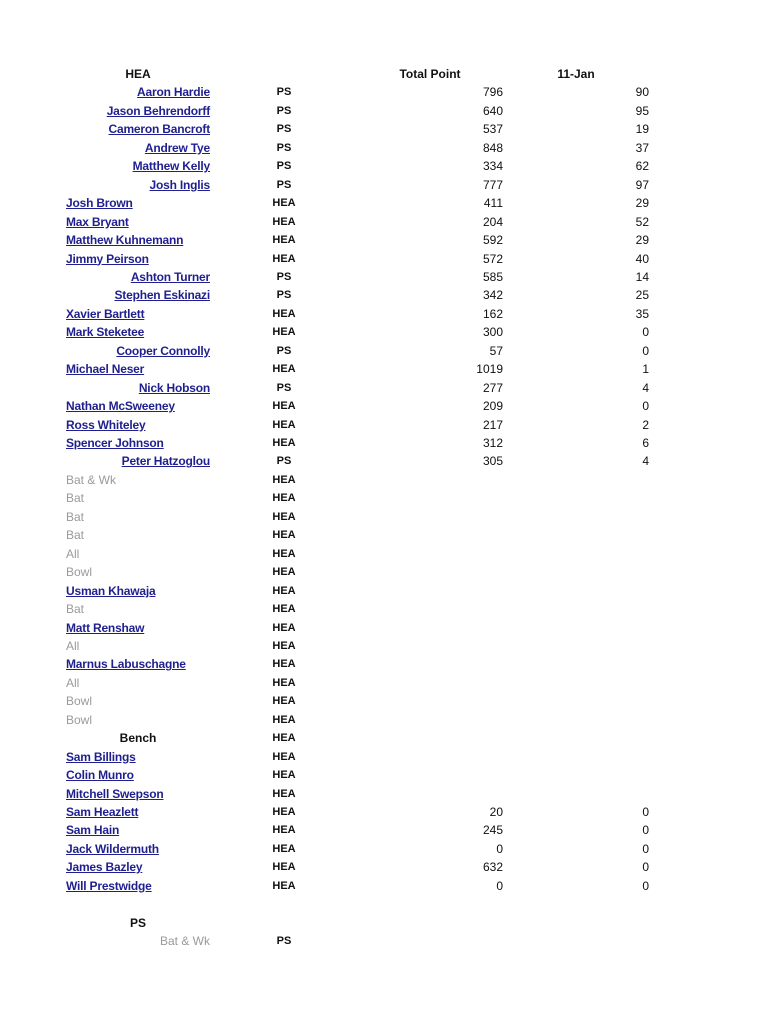 The width and height of the screenshot is (768, 1024). What do you see at coordinates (93, 830) in the screenshot?
I see `player-link: Sam Hain` at bounding box center [93, 830].